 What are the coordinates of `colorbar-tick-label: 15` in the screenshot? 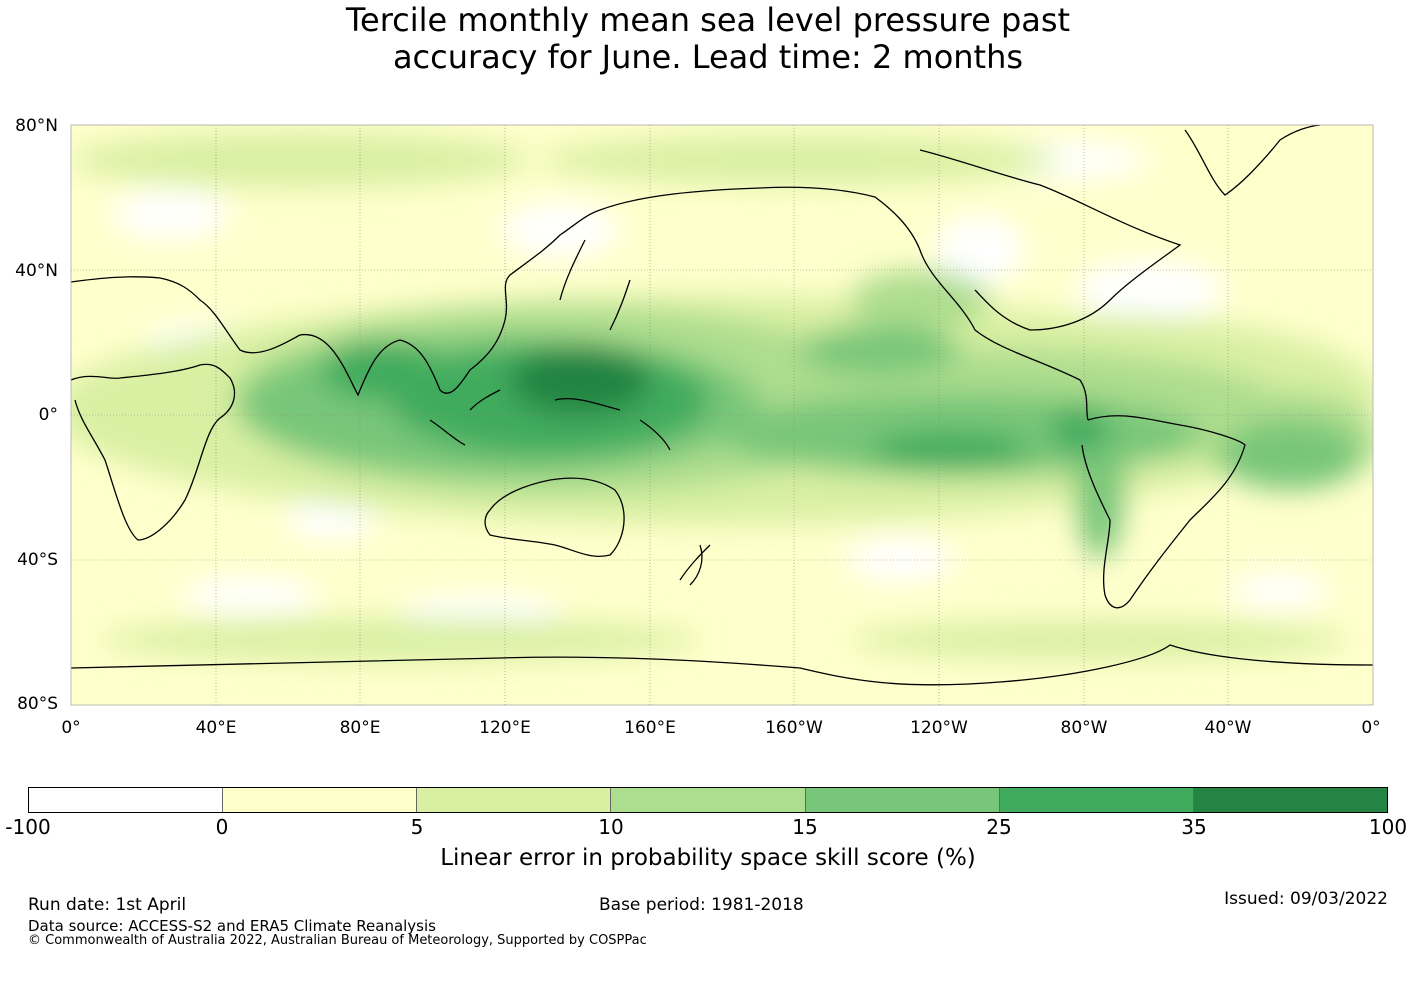 It's located at (805, 827).